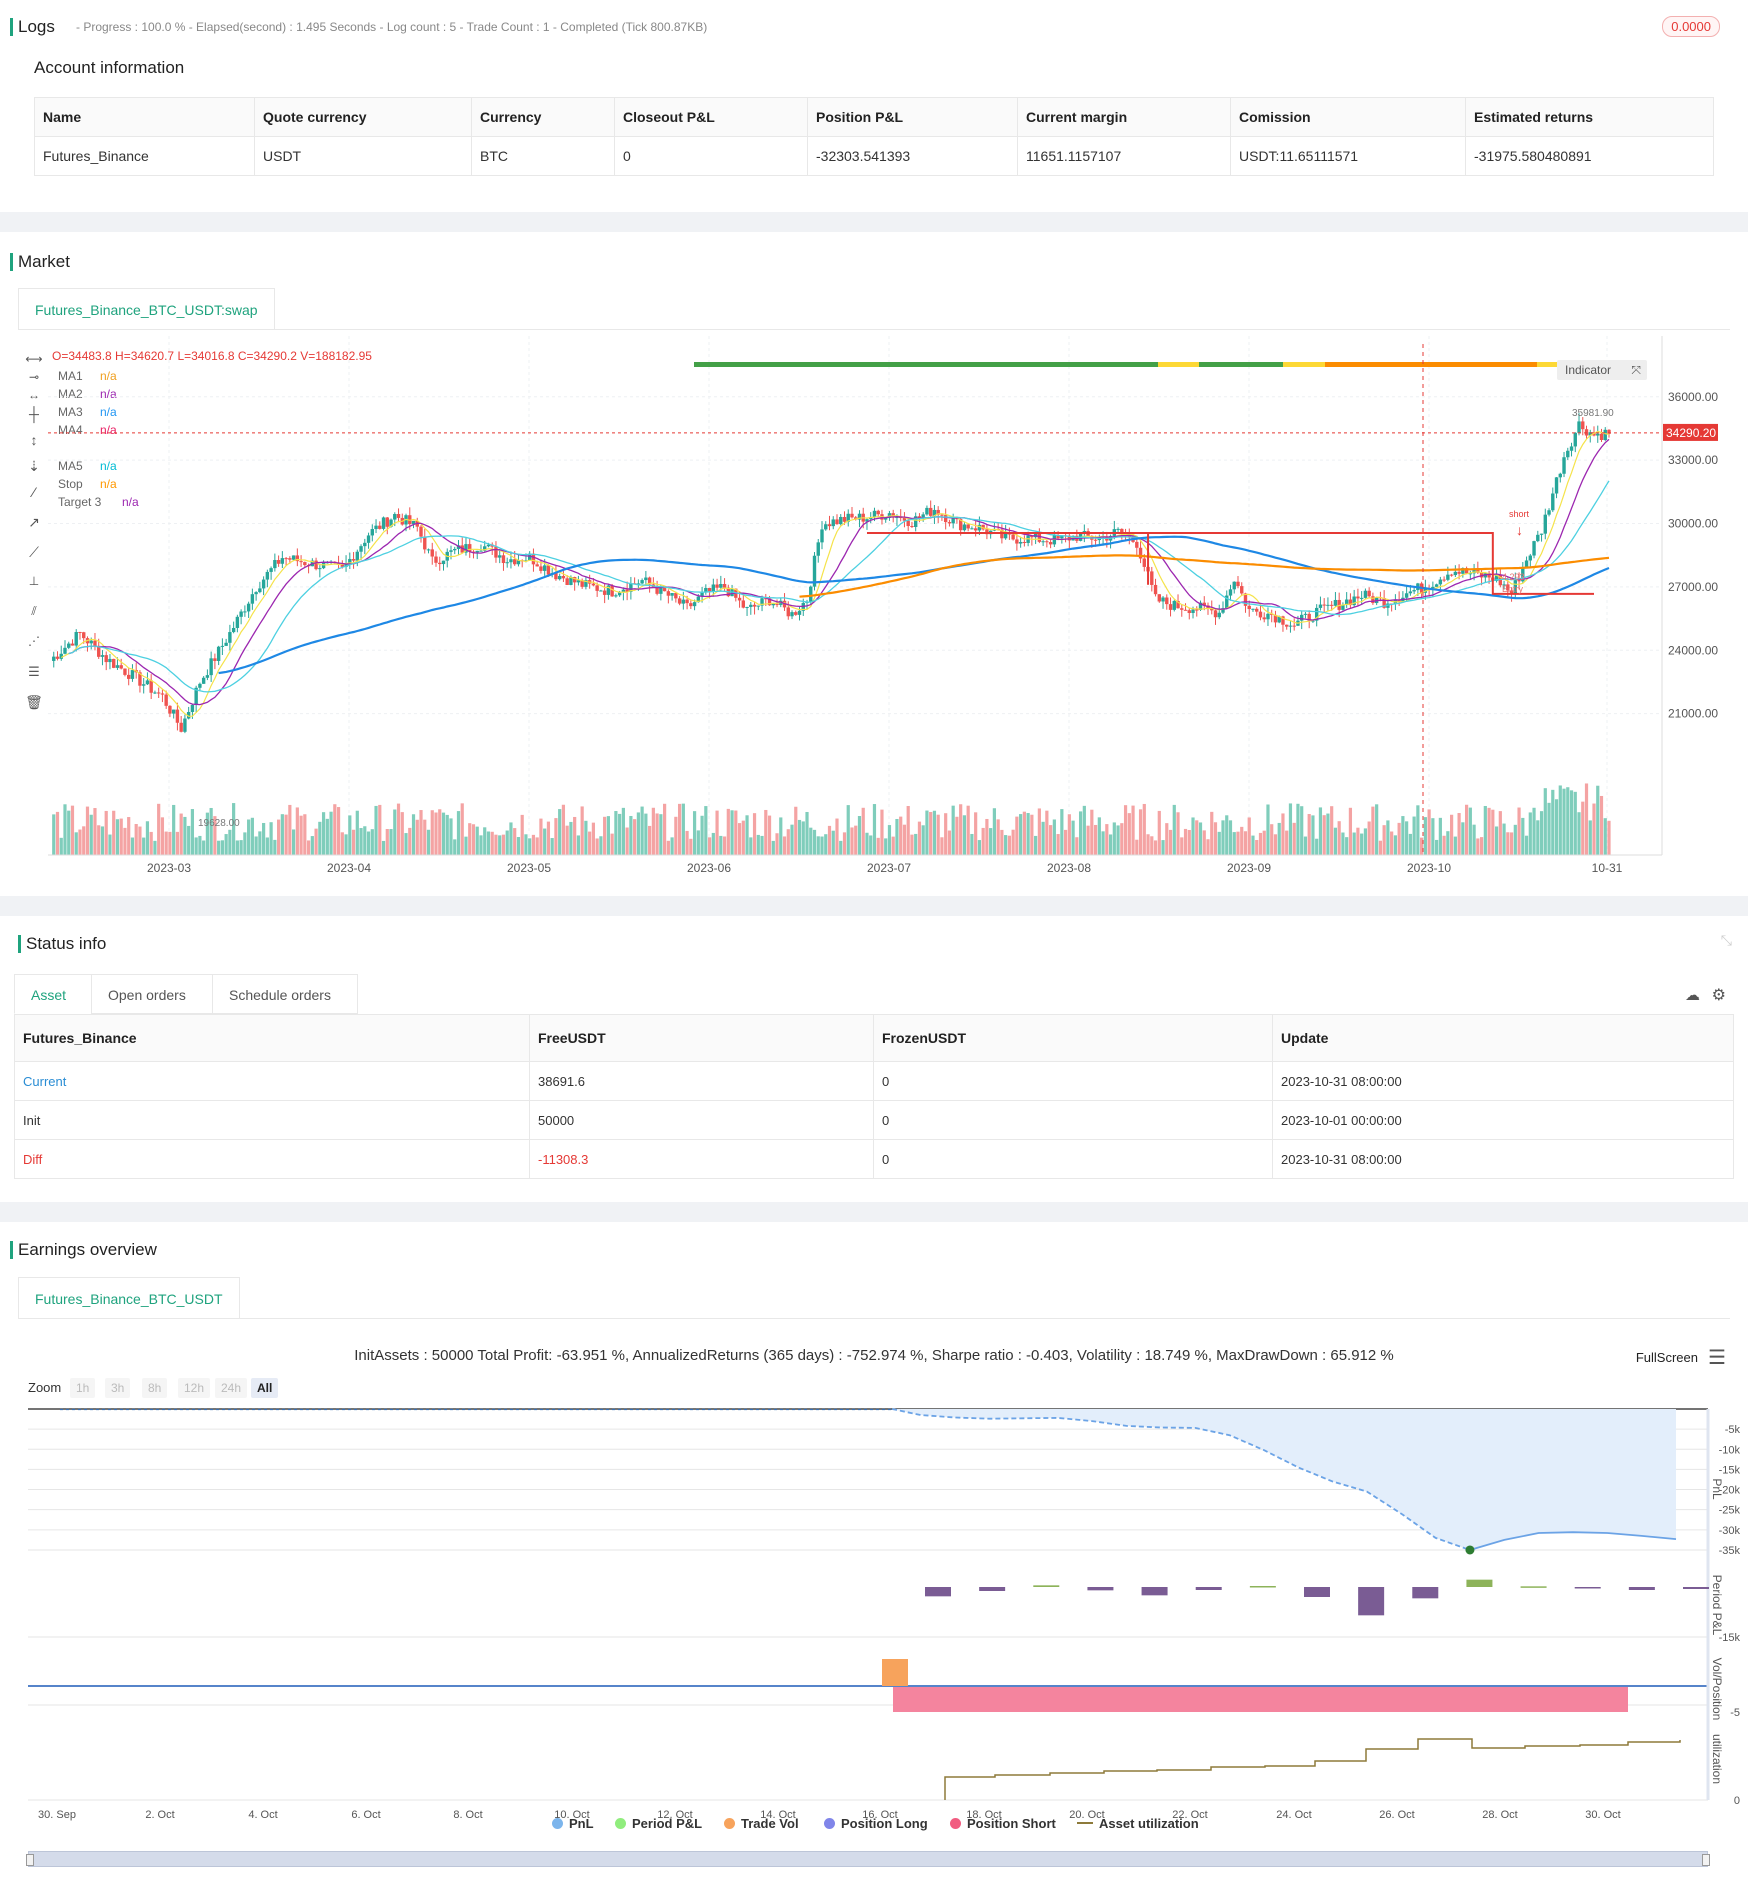 This screenshot has width=1748, height=1899. I want to click on zoom-all: All, so click(265, 1388).